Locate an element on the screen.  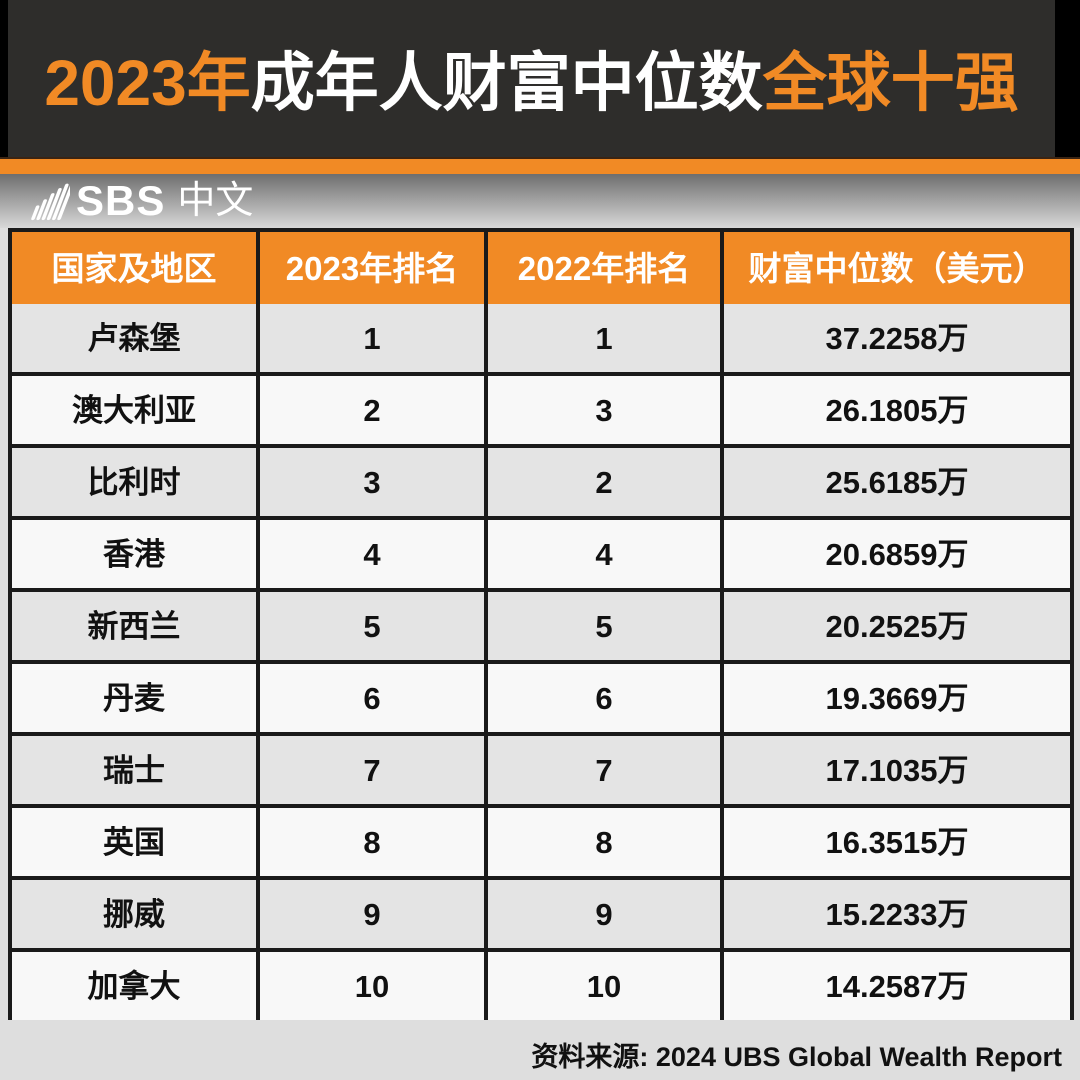
rank-2023-cell: 1 is located at coordinates (372, 338).